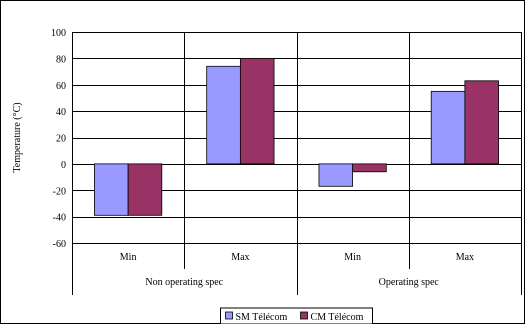 The width and height of the screenshot is (525, 329). I want to click on y-tick-label: 100, so click(58, 33).